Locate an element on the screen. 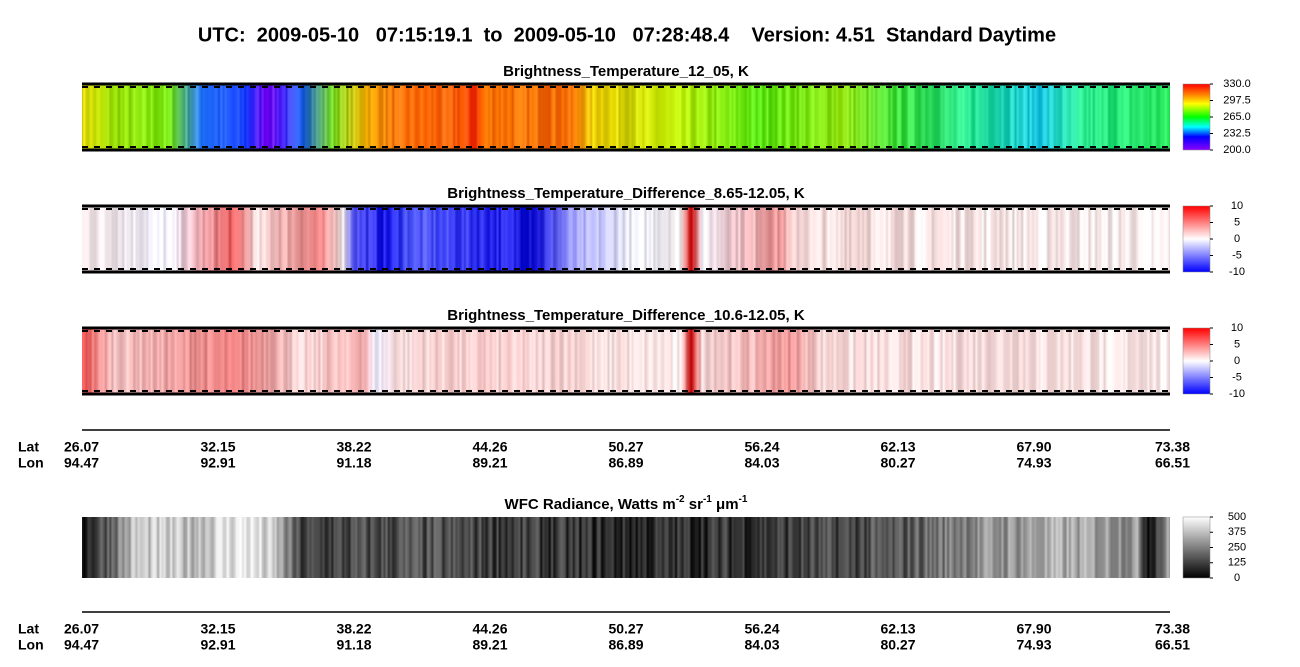 This screenshot has height=667, width=1300. colorbar-label: 232.5 is located at coordinates (1237, 133).